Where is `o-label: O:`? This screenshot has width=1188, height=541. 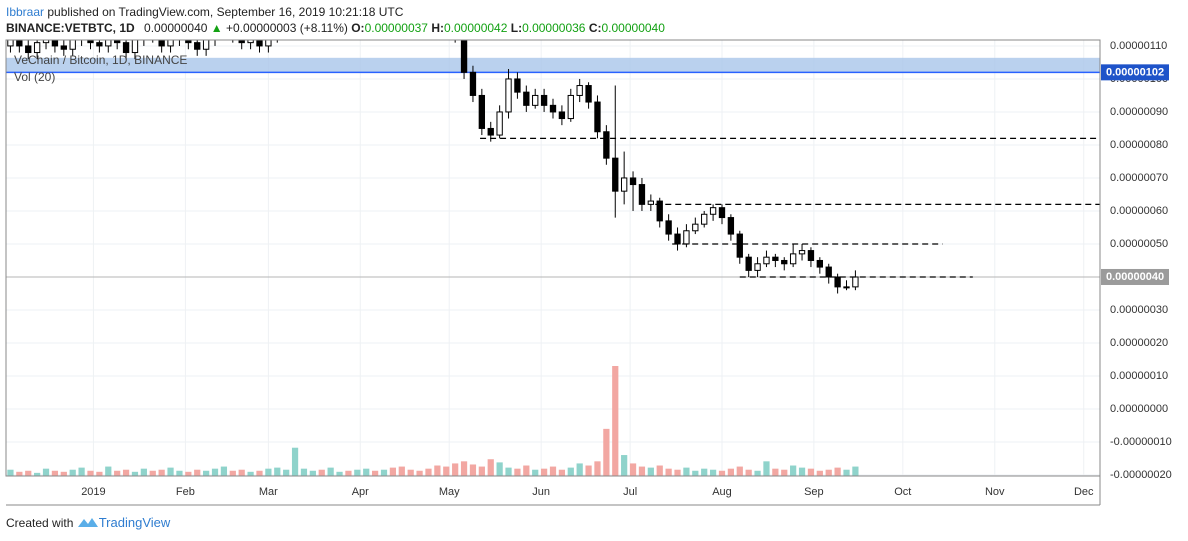
o-label: O: is located at coordinates (358, 28).